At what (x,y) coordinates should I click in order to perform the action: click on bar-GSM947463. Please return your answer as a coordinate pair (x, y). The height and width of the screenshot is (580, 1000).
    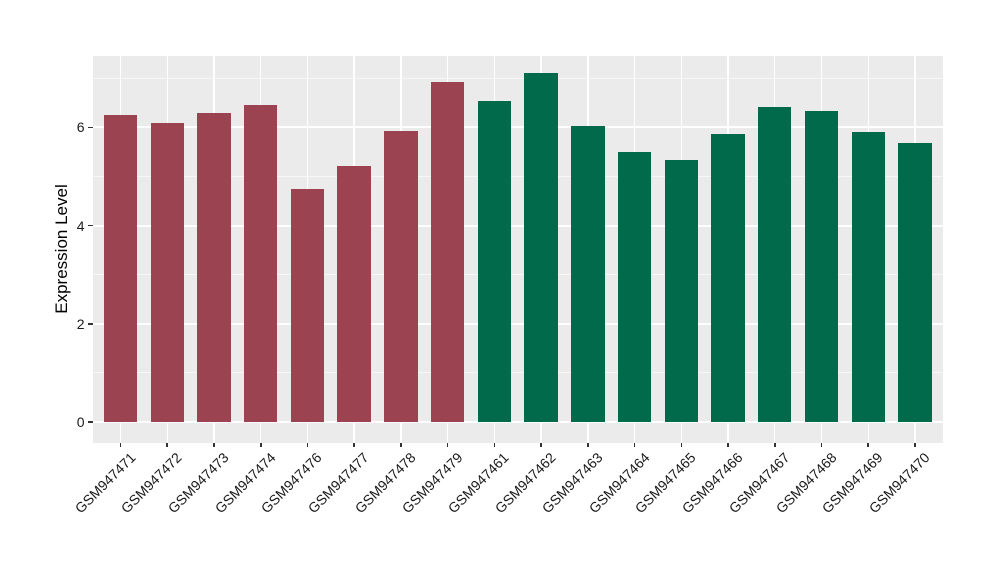
    Looking at the image, I should click on (588, 274).